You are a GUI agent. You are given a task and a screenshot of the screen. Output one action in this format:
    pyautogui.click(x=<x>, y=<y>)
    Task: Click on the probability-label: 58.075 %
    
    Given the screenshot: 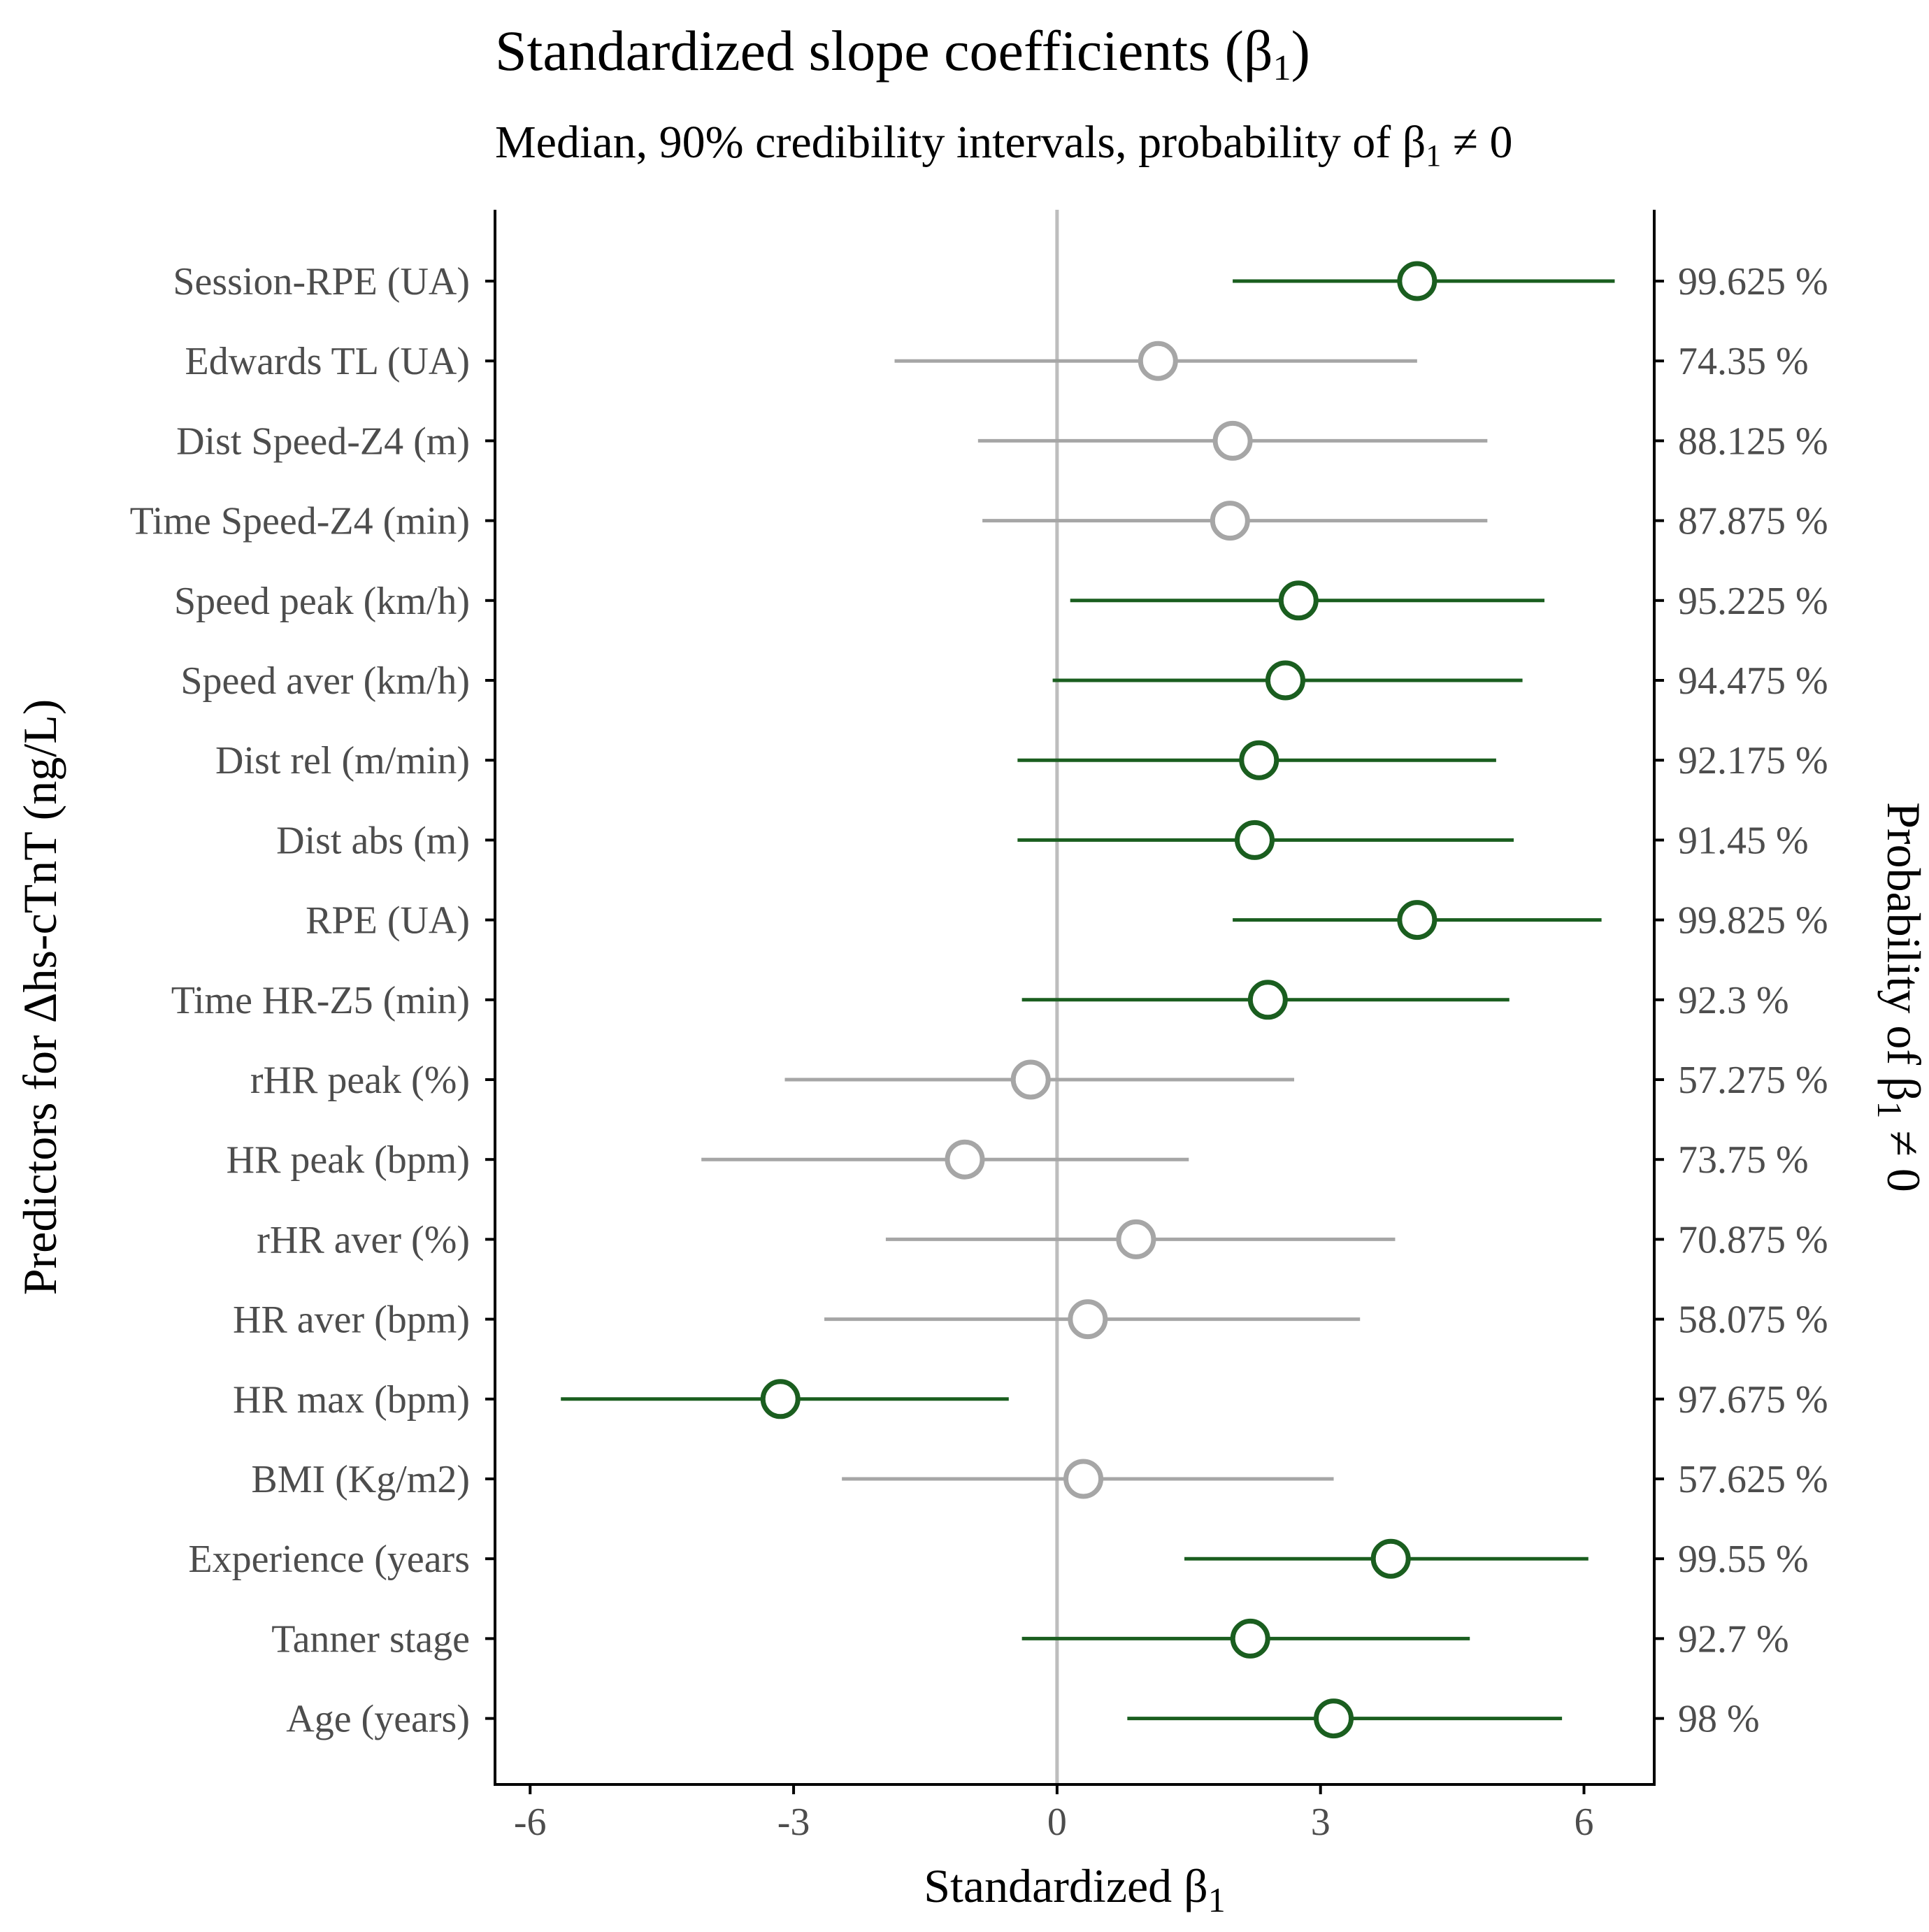 What is the action you would take?
    pyautogui.click(x=1753, y=1320)
    